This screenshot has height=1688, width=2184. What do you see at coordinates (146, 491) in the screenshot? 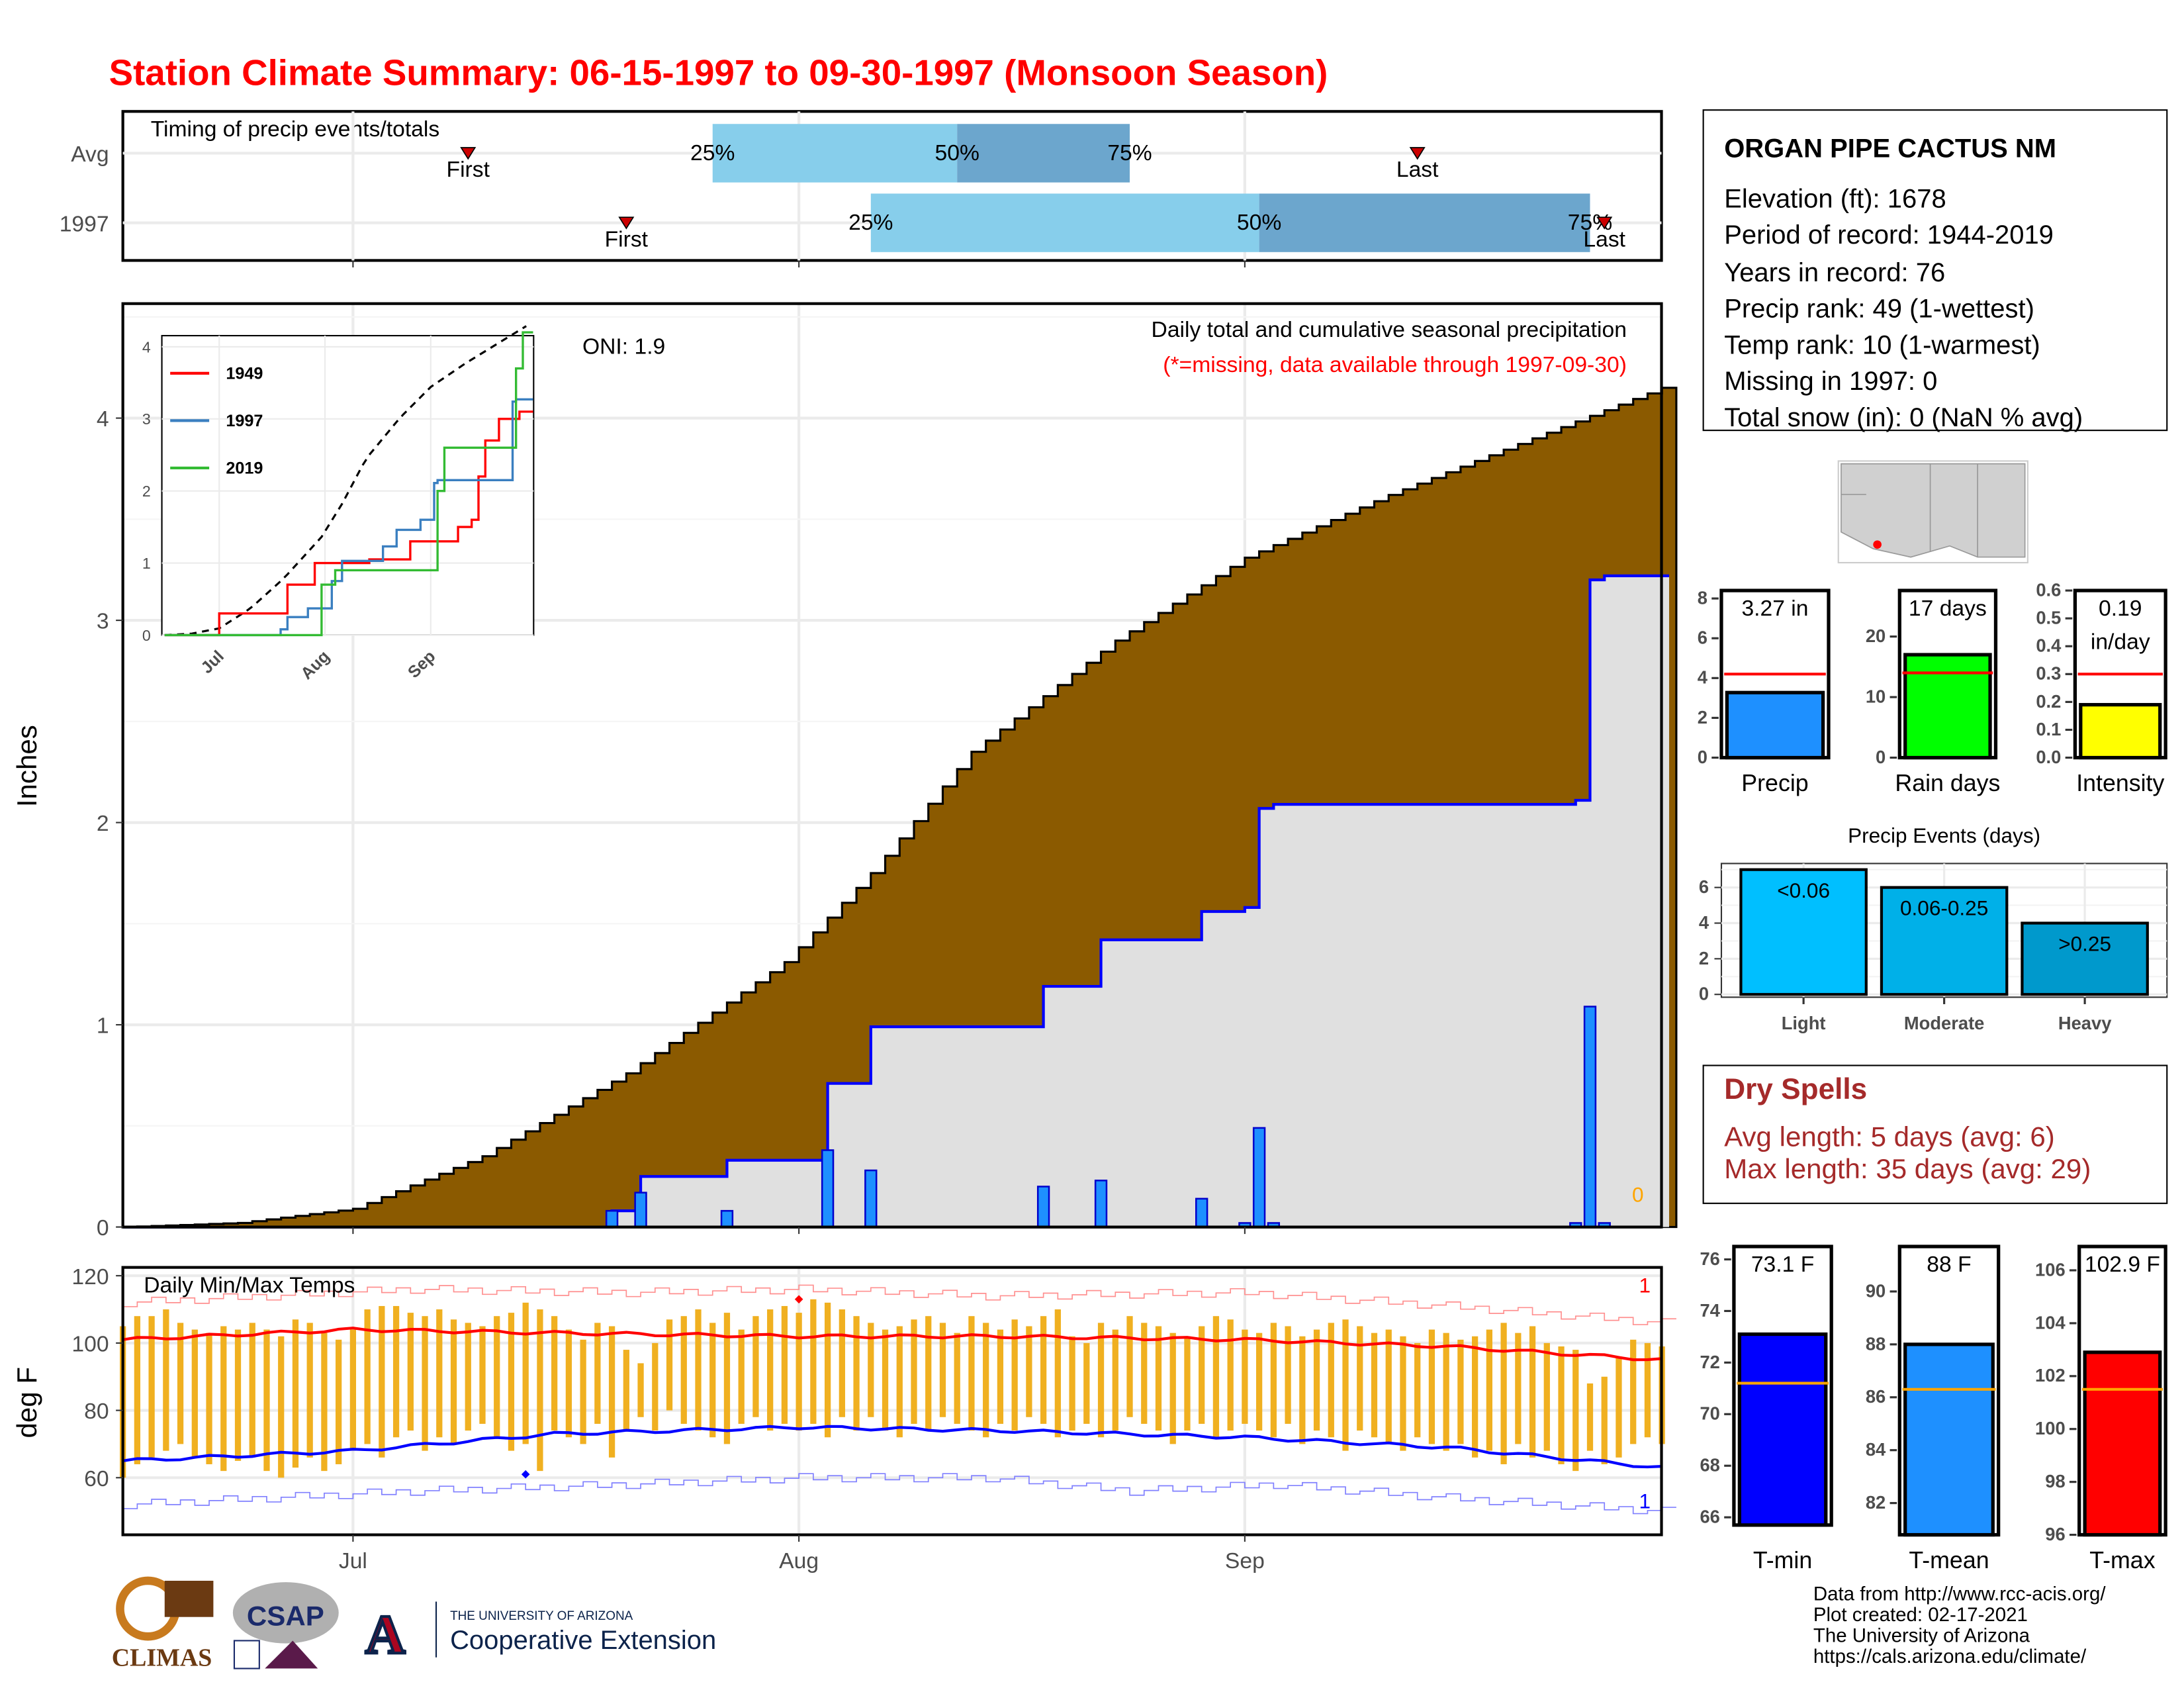
I see `inset-y-tick-label: 2` at bounding box center [146, 491].